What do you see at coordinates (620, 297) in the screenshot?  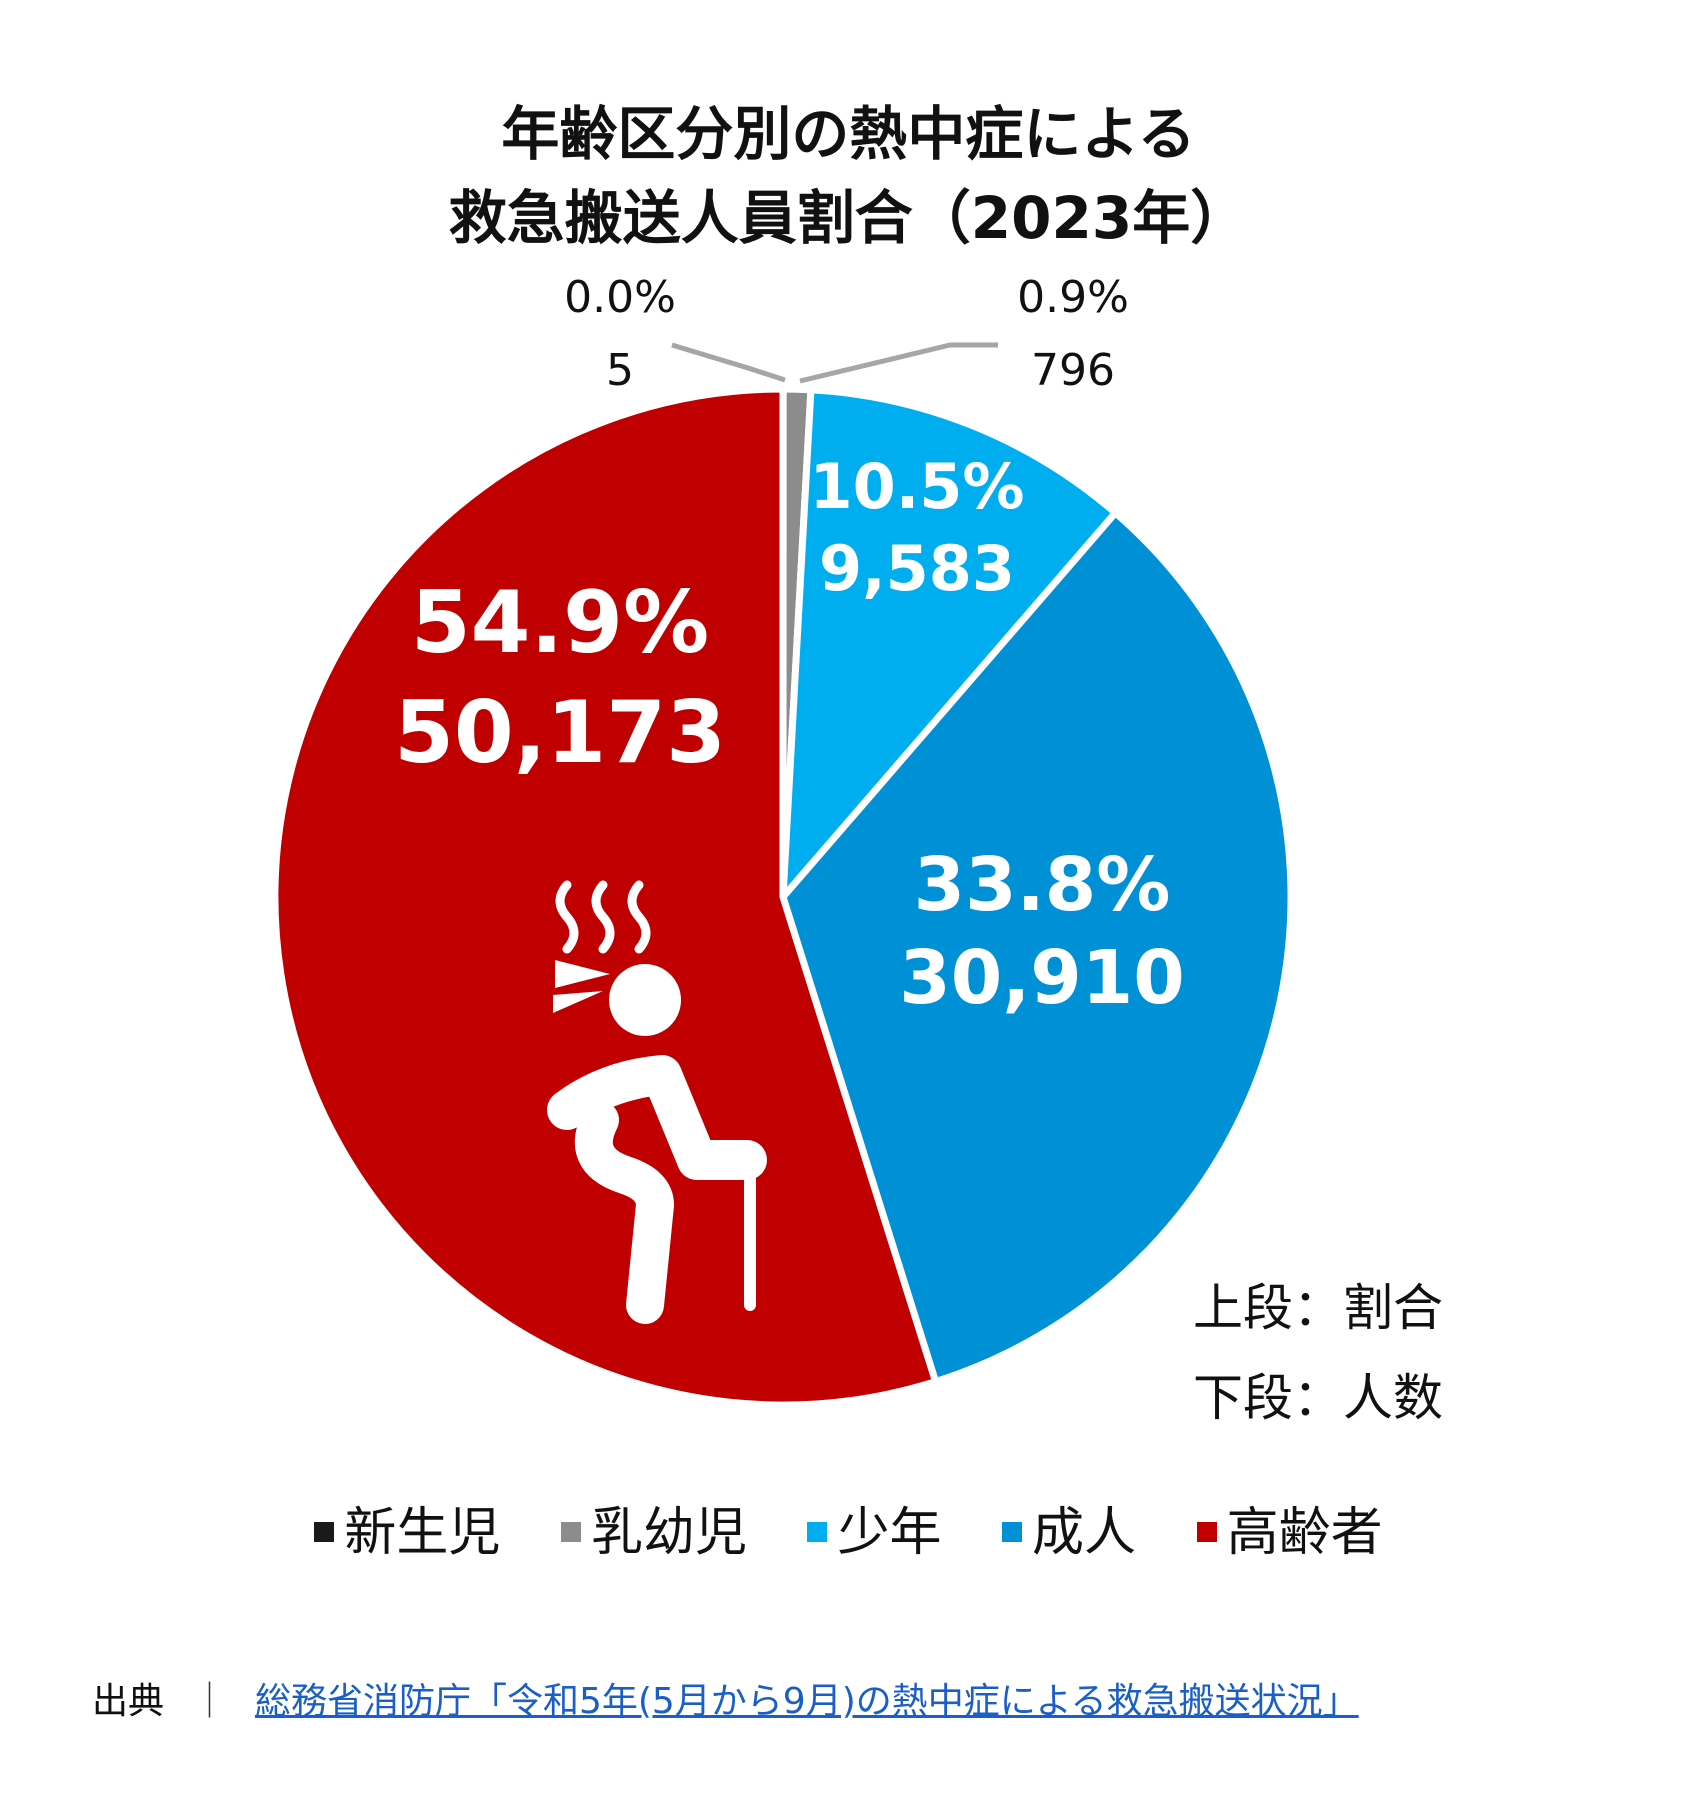 I see `slice-percent-label: 0.0%` at bounding box center [620, 297].